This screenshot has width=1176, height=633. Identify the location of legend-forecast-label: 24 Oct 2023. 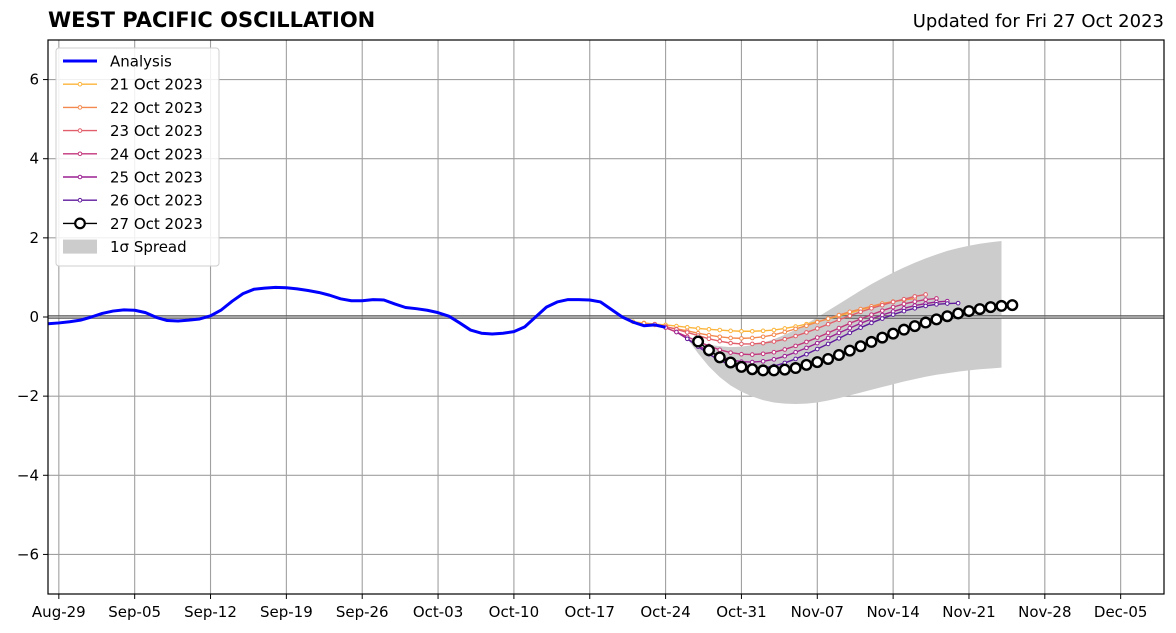
(156, 154).